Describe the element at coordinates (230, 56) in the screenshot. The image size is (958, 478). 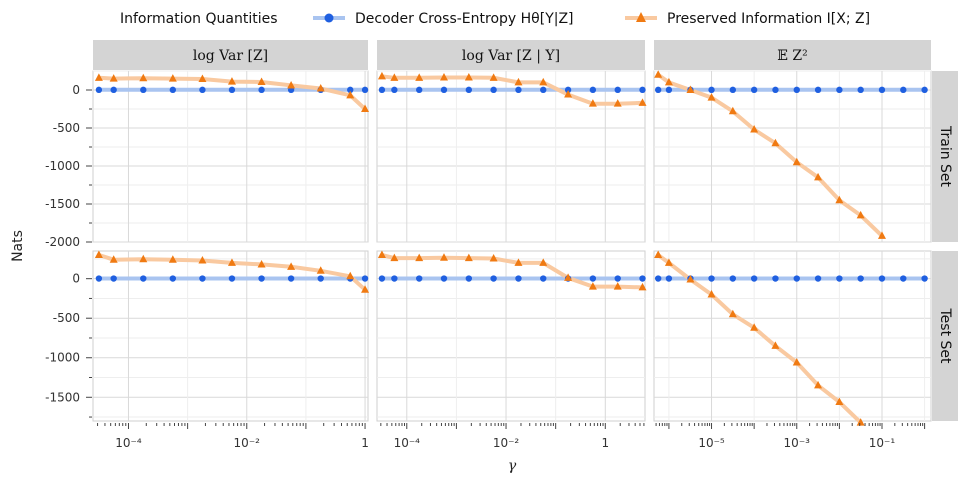
I see `column-strip-label: log Var [Z]` at that location.